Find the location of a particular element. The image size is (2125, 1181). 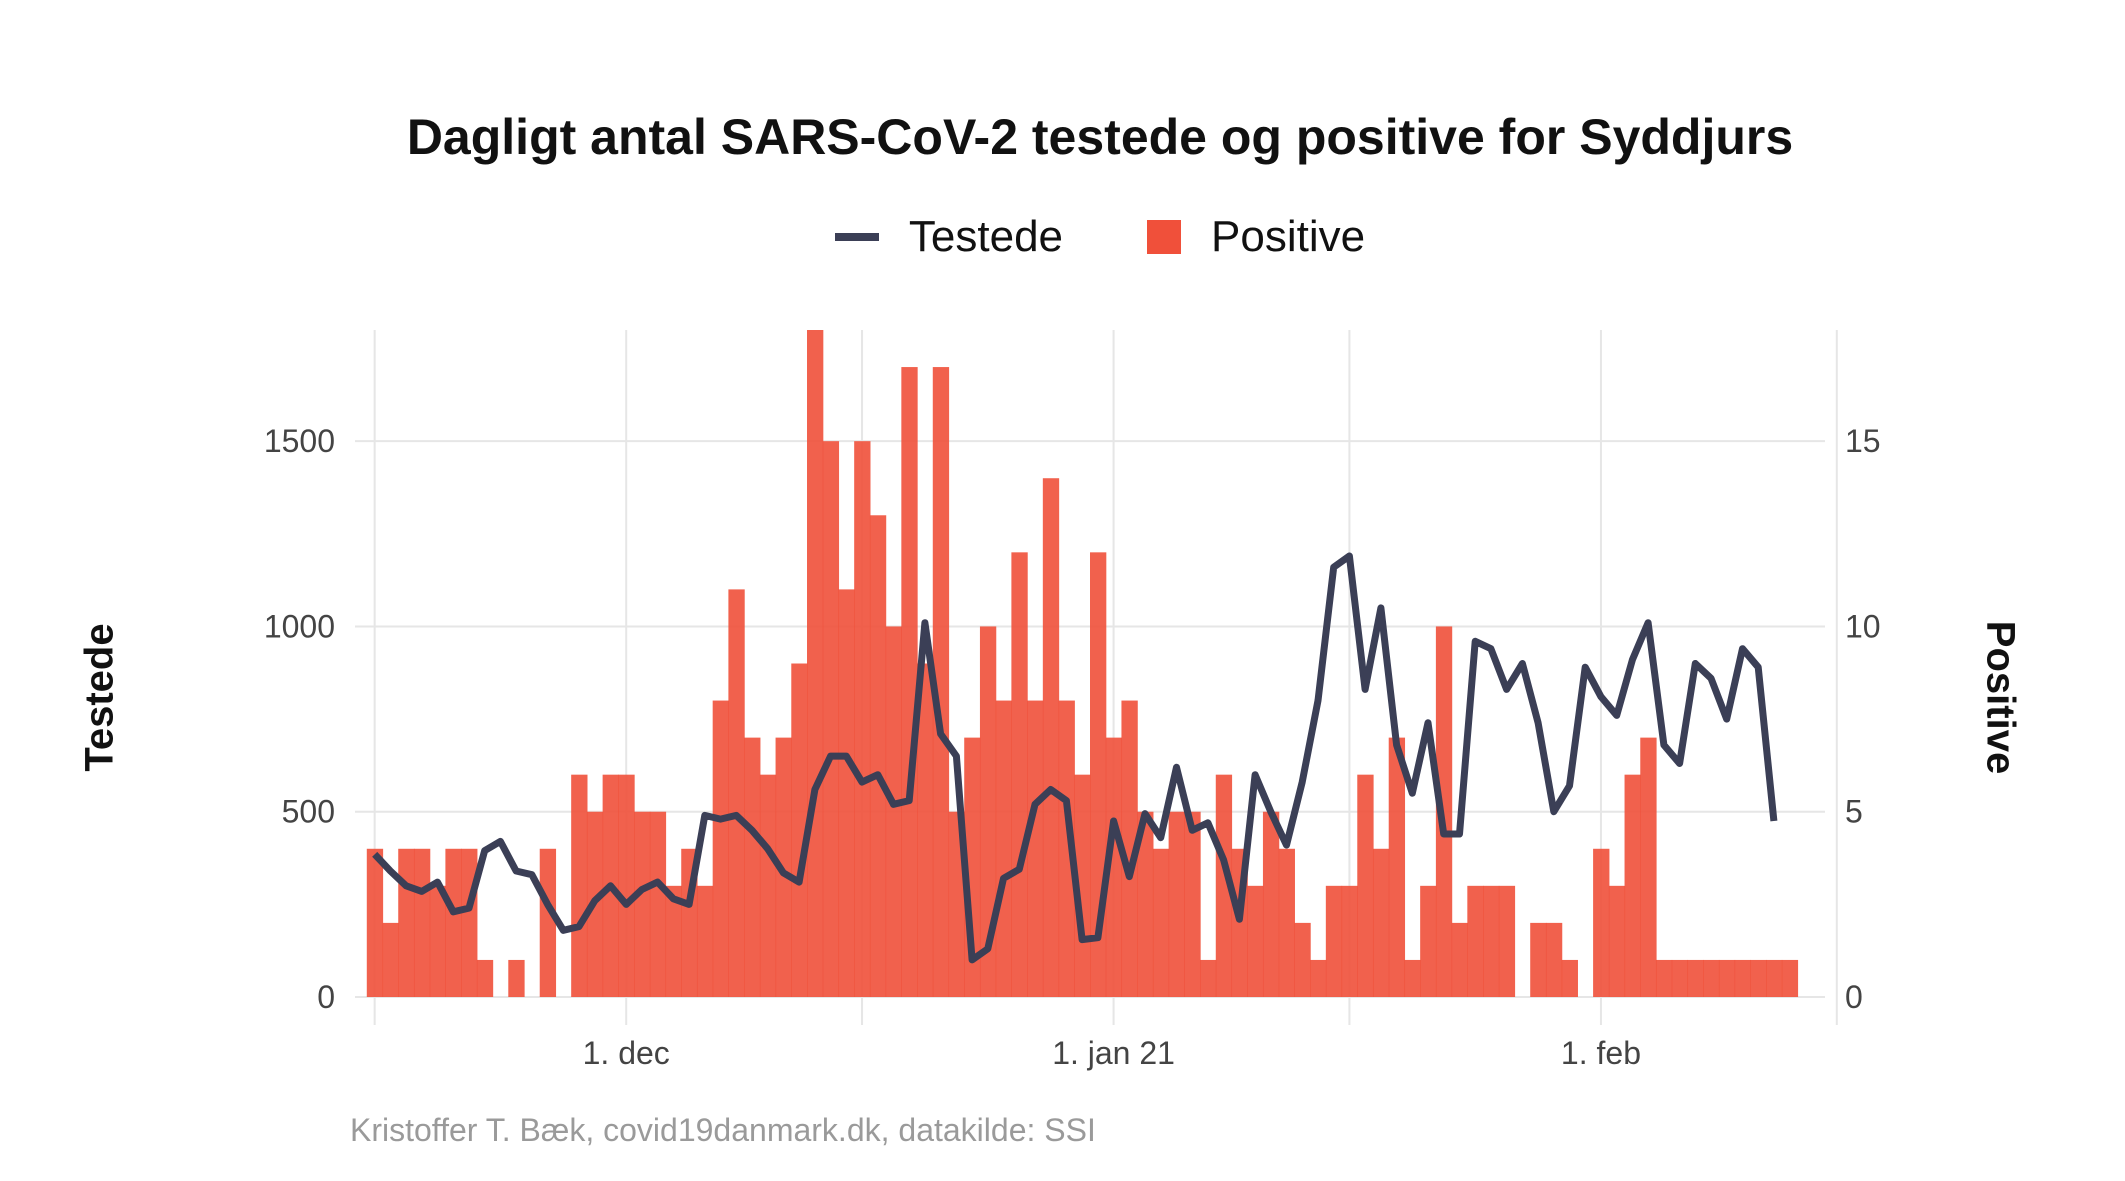

y-left-tick-label: 1000 is located at coordinates (299, 626).